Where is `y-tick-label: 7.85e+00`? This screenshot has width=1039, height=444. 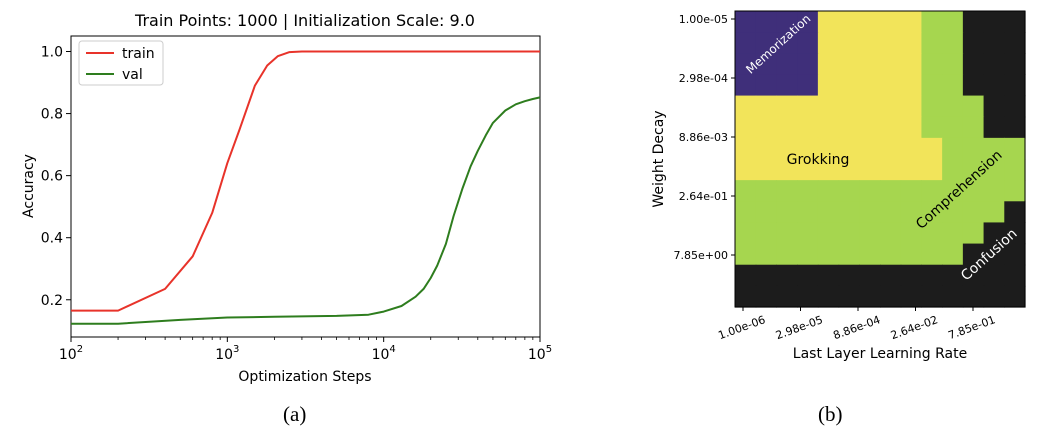
y-tick-label: 7.85e+00 is located at coordinates (701, 255).